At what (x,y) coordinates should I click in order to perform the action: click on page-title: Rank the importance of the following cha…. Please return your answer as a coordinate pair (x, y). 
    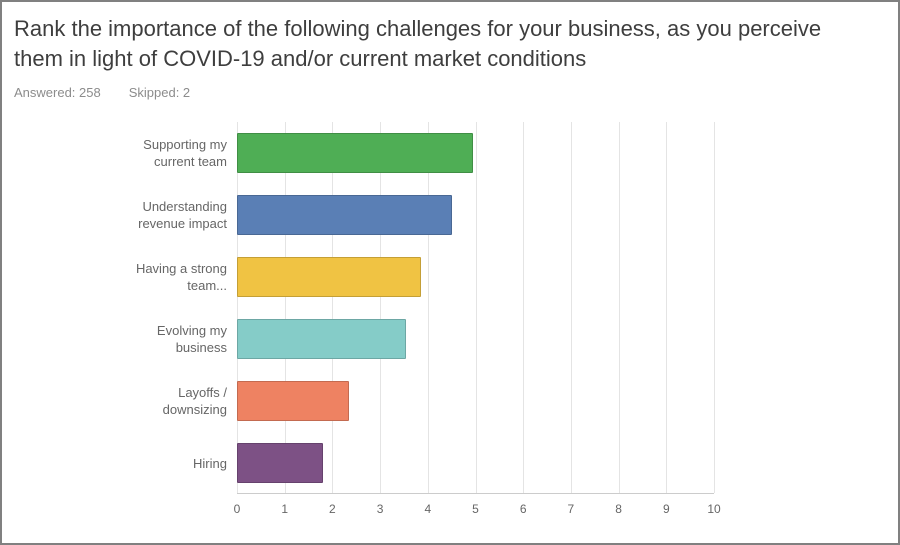
    Looking at the image, I should click on (418, 43).